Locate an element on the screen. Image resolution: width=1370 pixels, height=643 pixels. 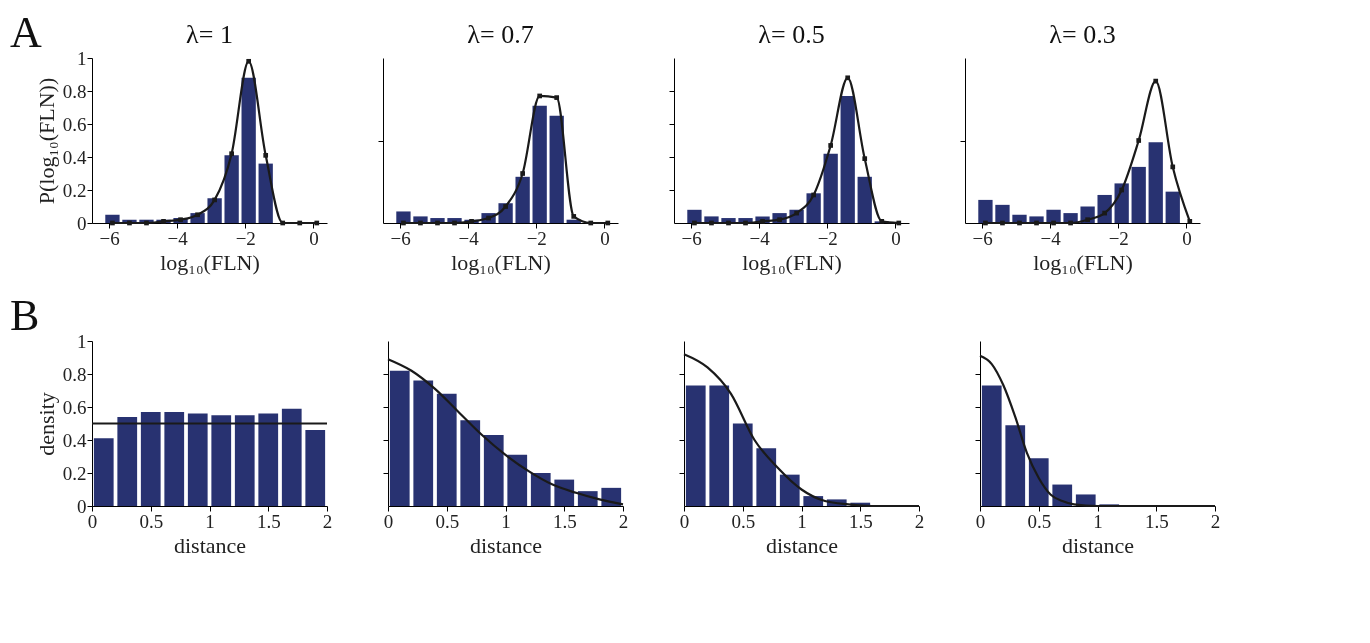
x-tick-label: −4 is located at coordinates (1051, 238).